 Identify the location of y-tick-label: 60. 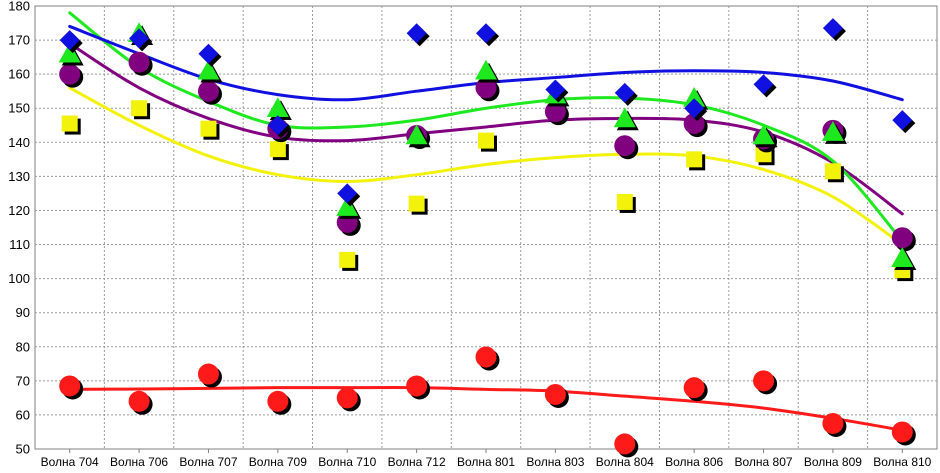
(23, 414).